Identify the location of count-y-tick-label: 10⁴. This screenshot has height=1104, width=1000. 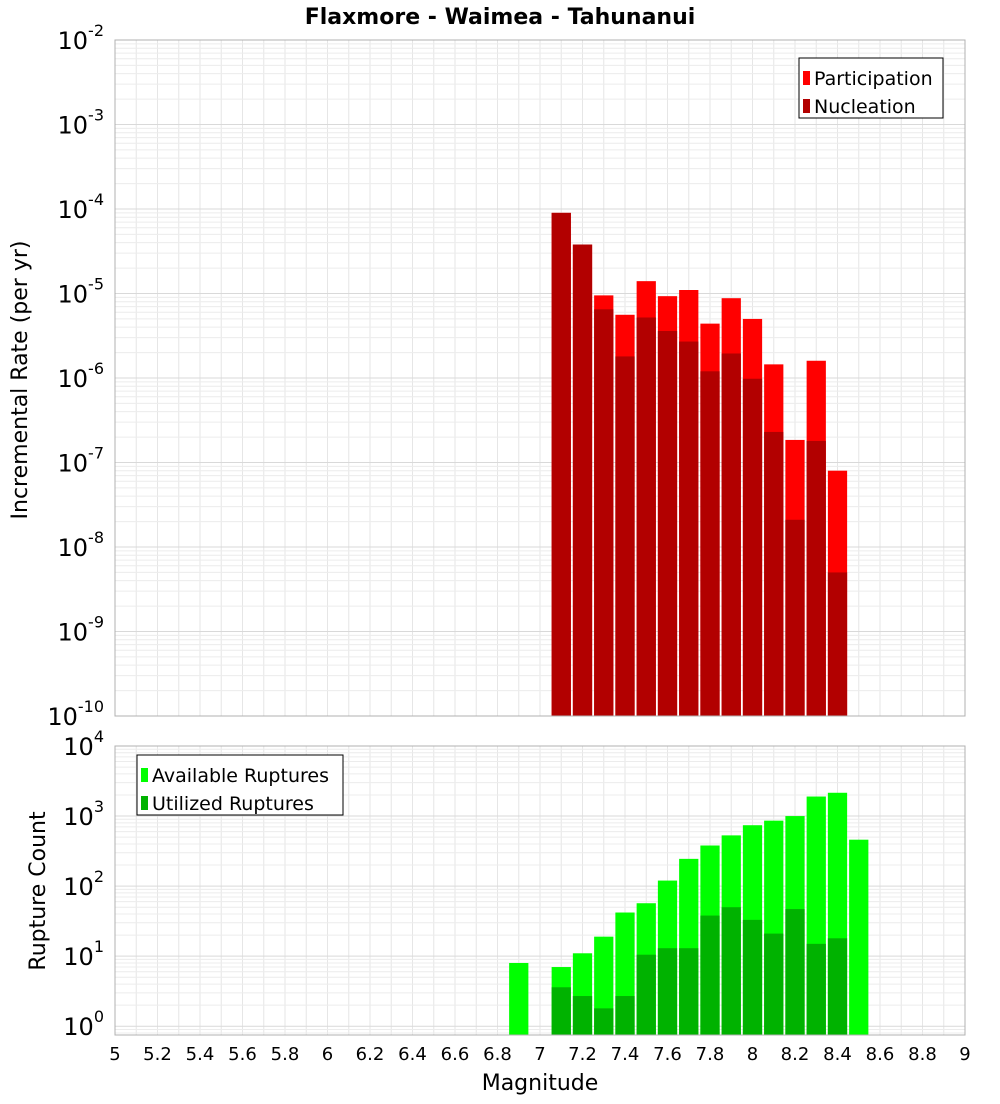
(83, 744).